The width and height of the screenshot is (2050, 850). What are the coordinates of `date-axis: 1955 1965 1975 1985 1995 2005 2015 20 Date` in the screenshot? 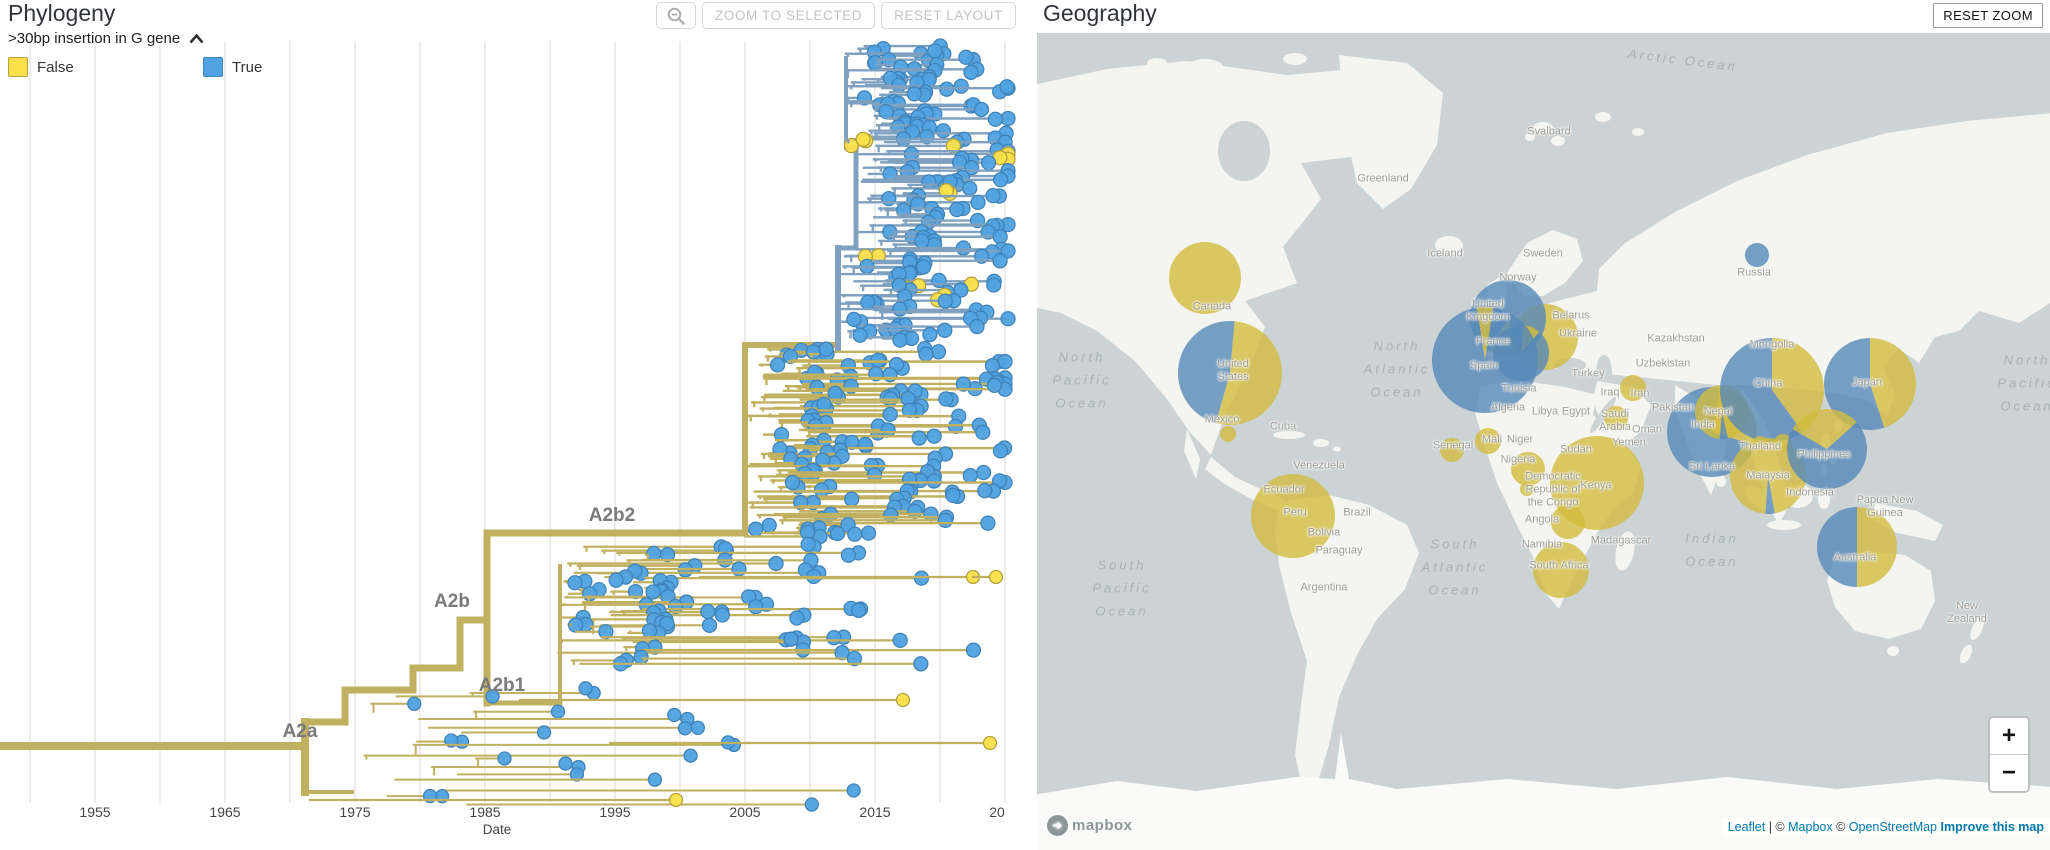 It's located at (542, 820).